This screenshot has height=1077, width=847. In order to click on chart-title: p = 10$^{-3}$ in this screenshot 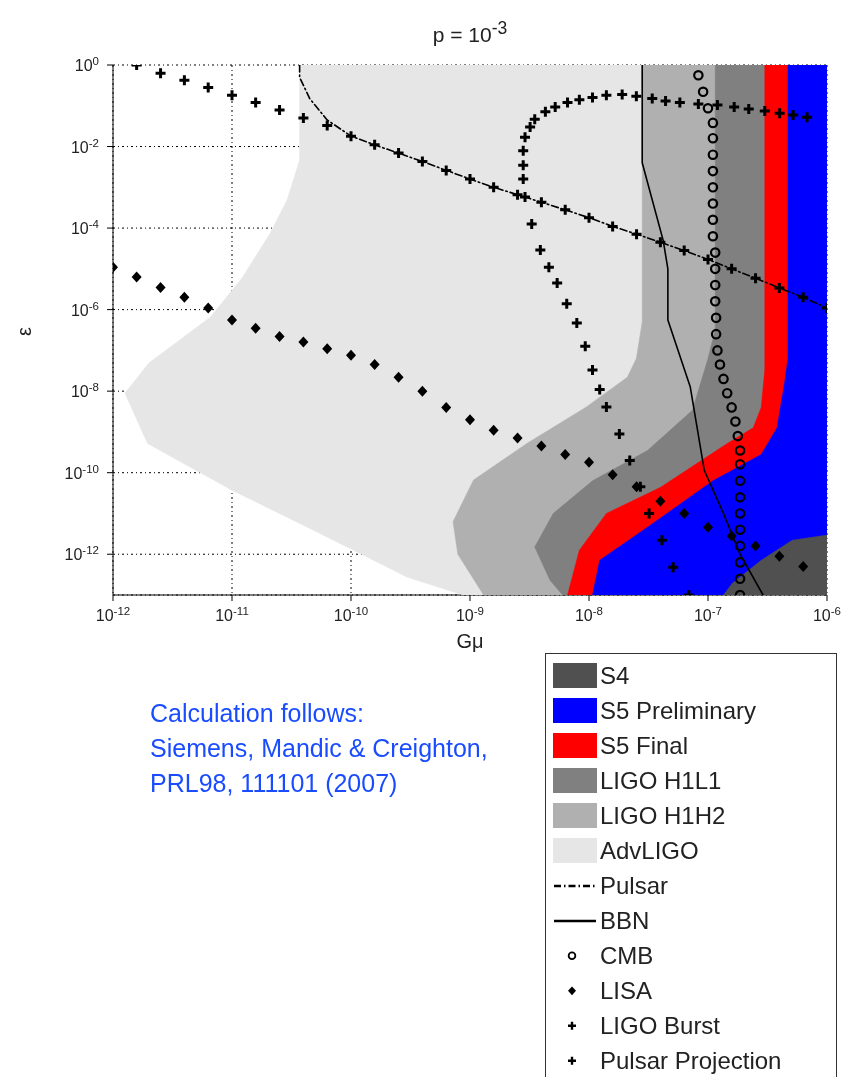, I will do `click(470, 32)`.